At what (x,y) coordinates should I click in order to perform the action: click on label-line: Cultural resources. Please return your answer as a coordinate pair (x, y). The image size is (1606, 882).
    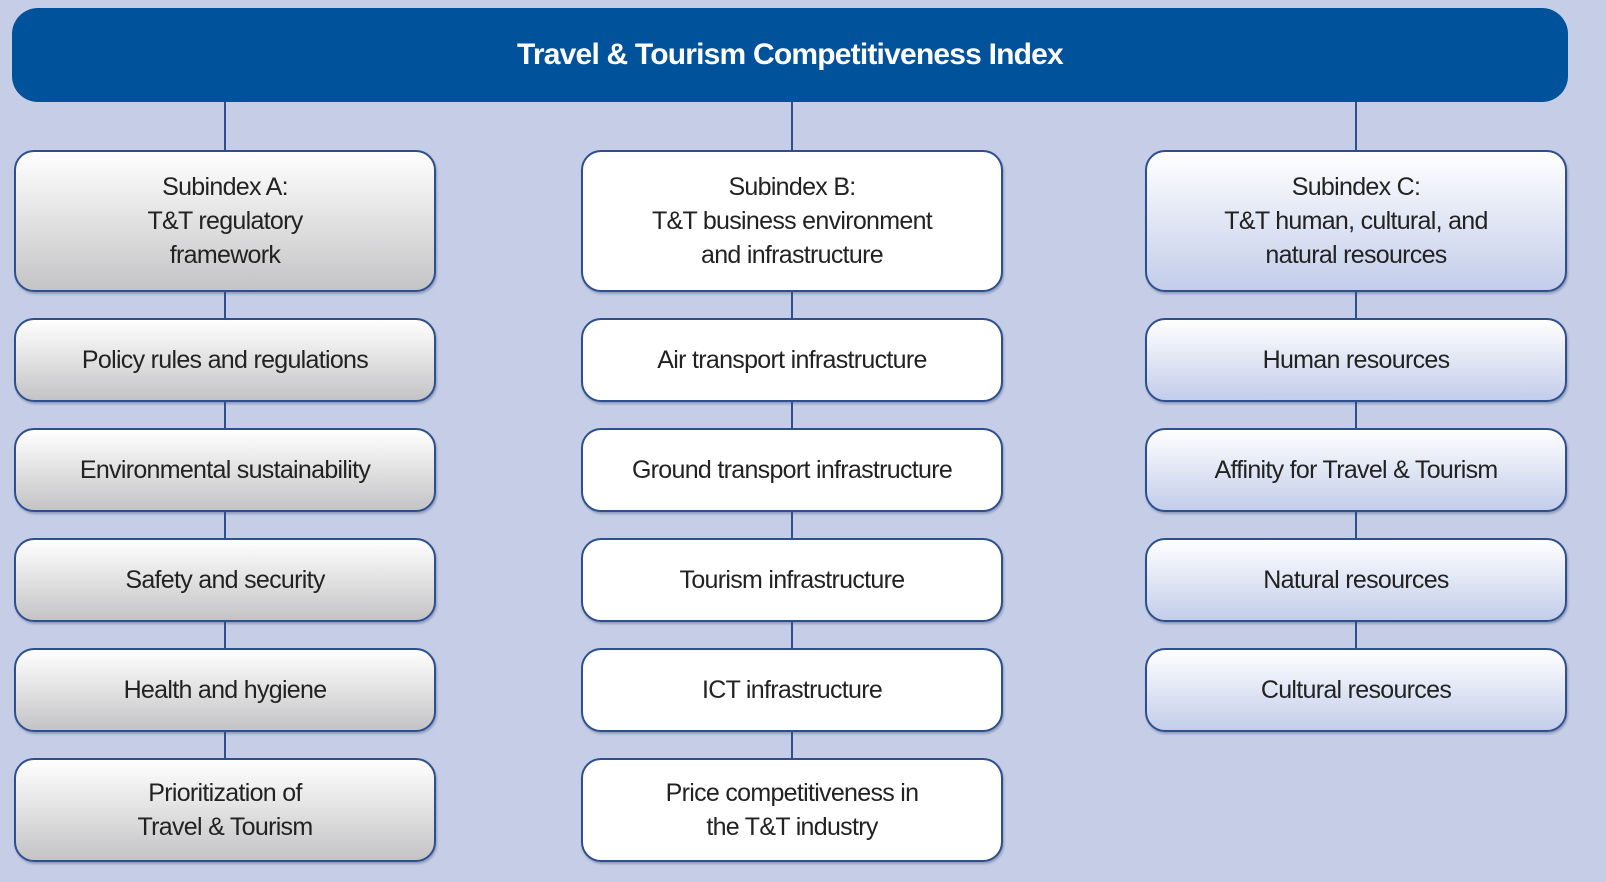
    Looking at the image, I should click on (1356, 690).